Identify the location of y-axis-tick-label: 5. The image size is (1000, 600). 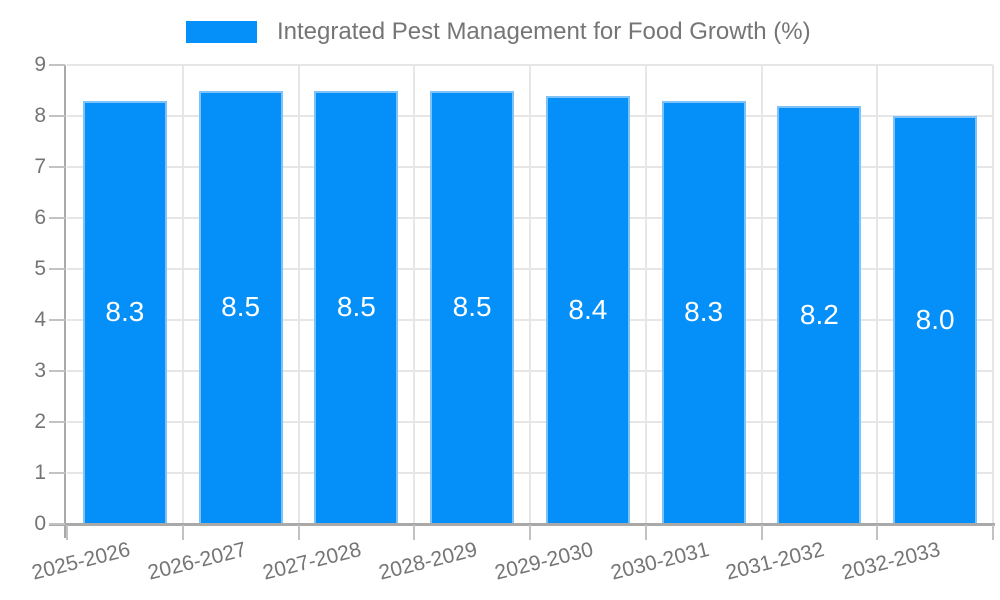
(40, 268).